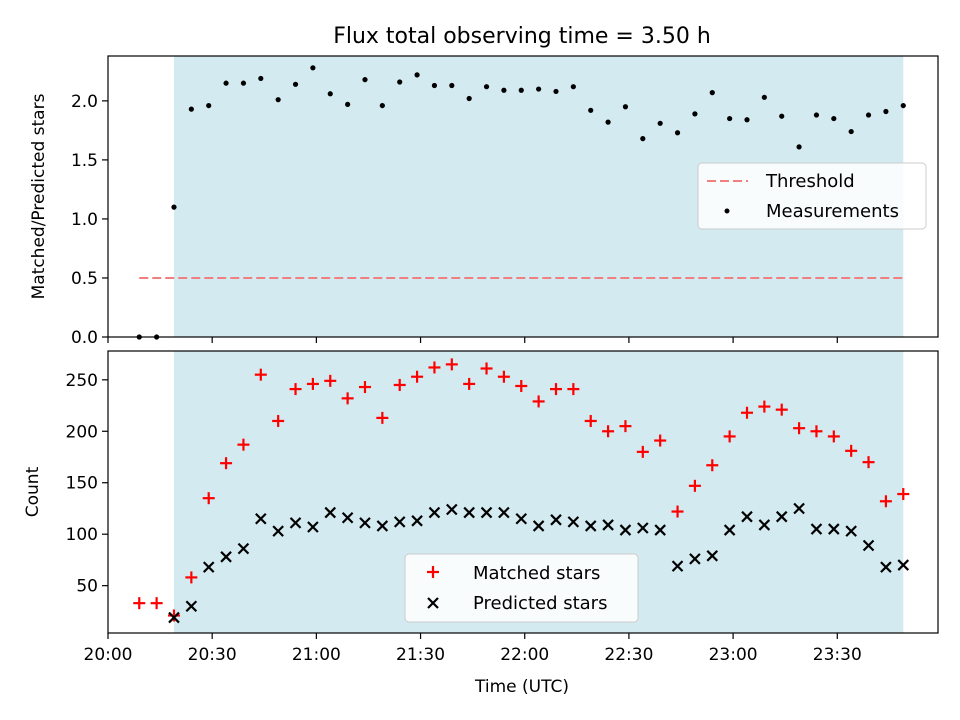 The height and width of the screenshot is (720, 960). Describe the element at coordinates (89, 220) in the screenshot. I see `ratio-y-ticks: 0.0 0.5 1.0 1.5 2.0` at that location.